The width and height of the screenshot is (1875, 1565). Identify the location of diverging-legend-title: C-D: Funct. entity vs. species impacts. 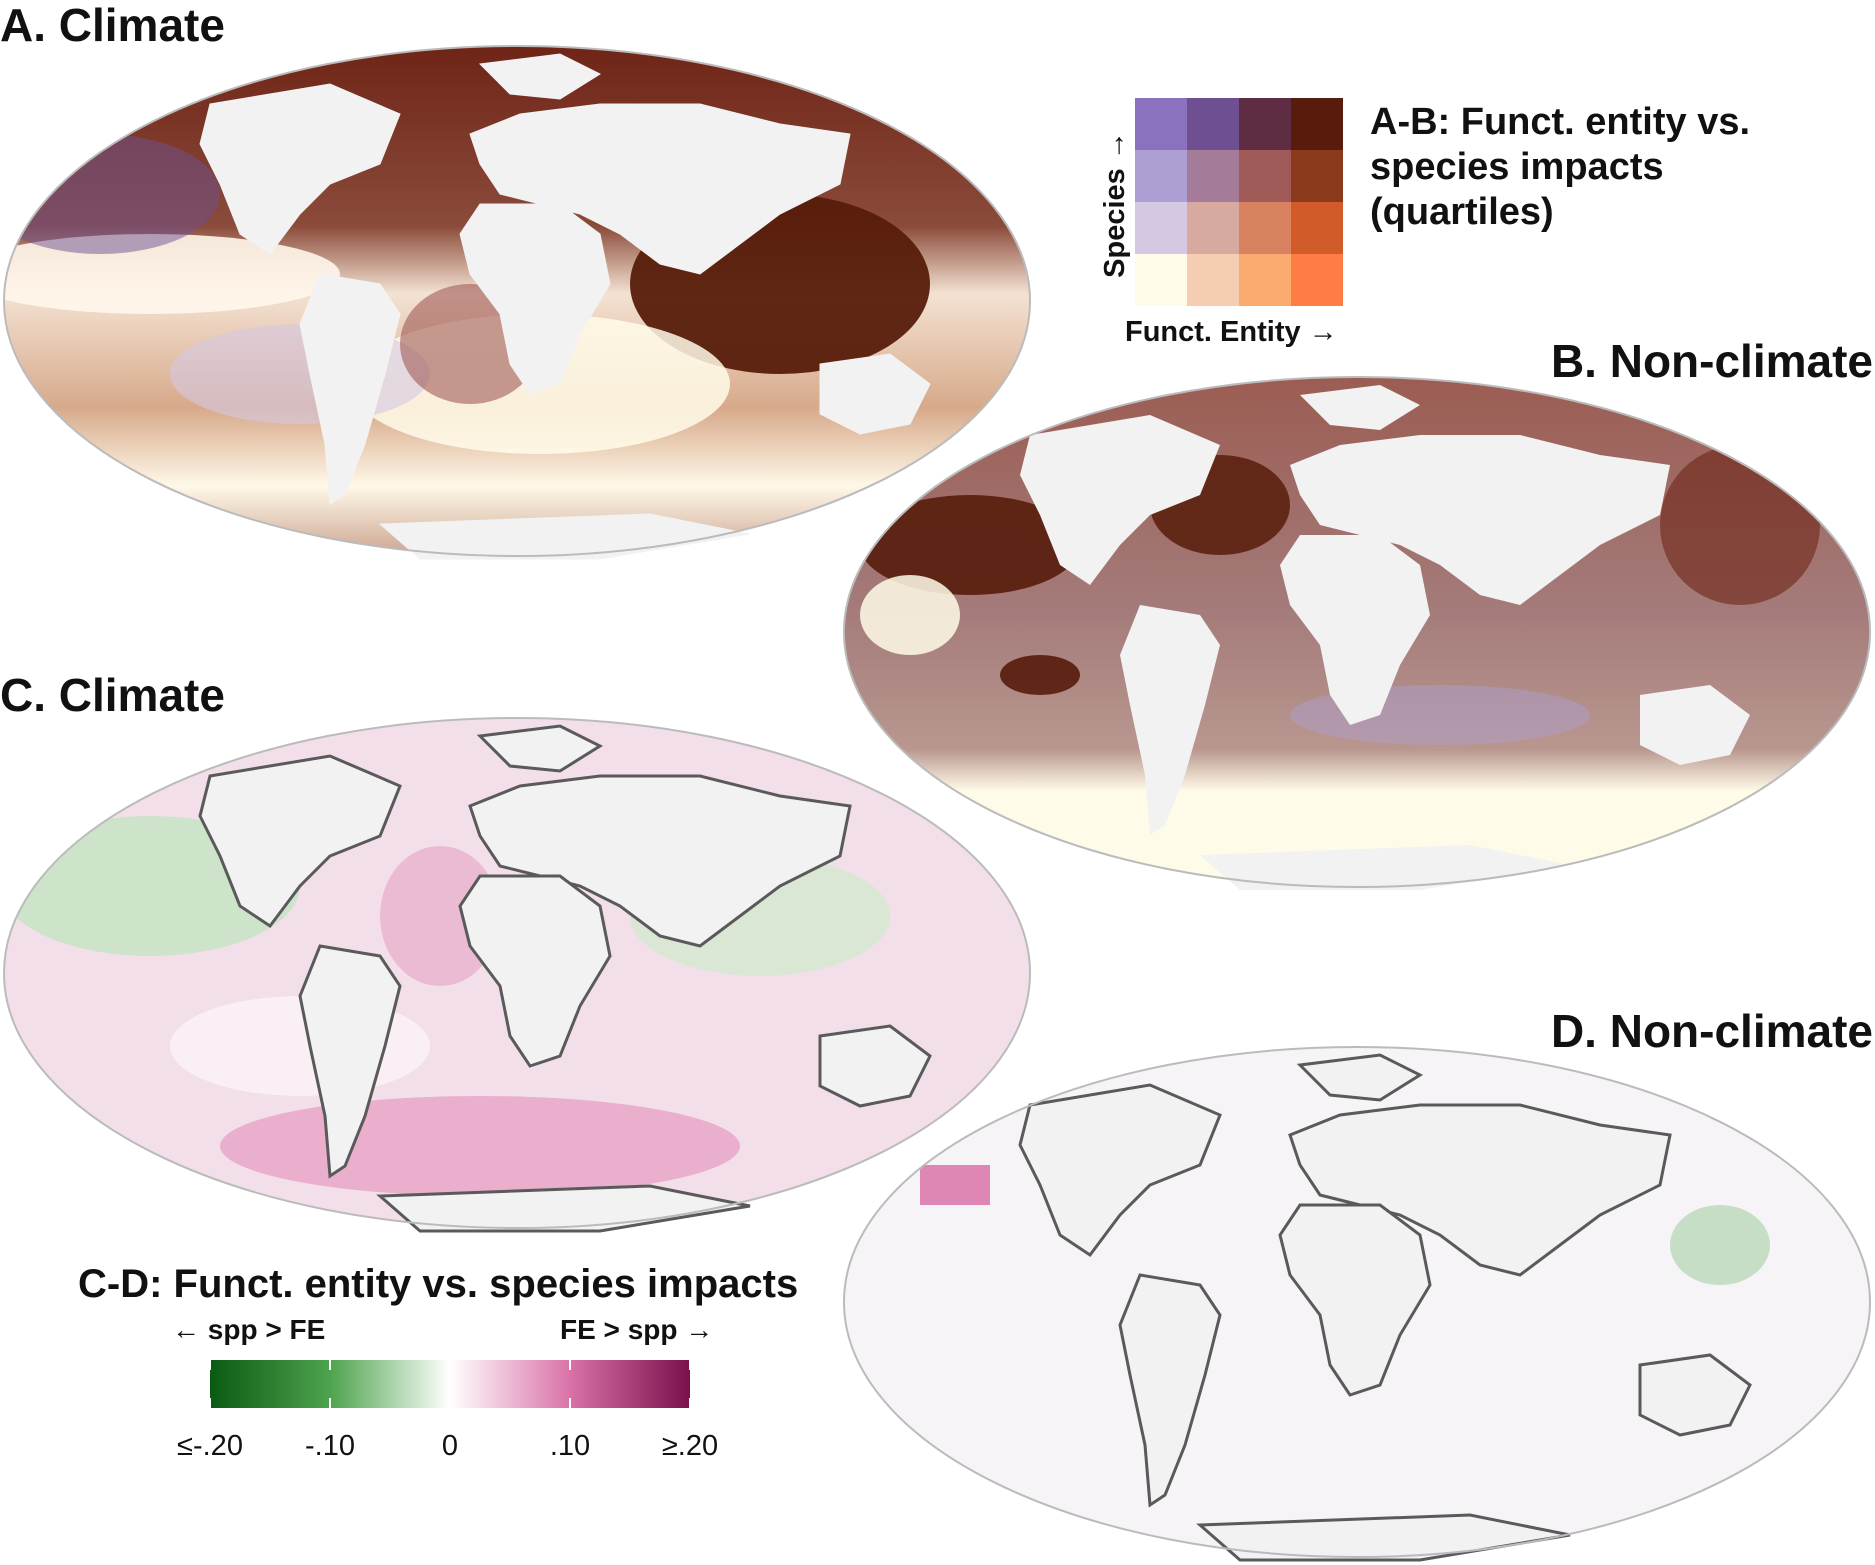
(438, 1284).